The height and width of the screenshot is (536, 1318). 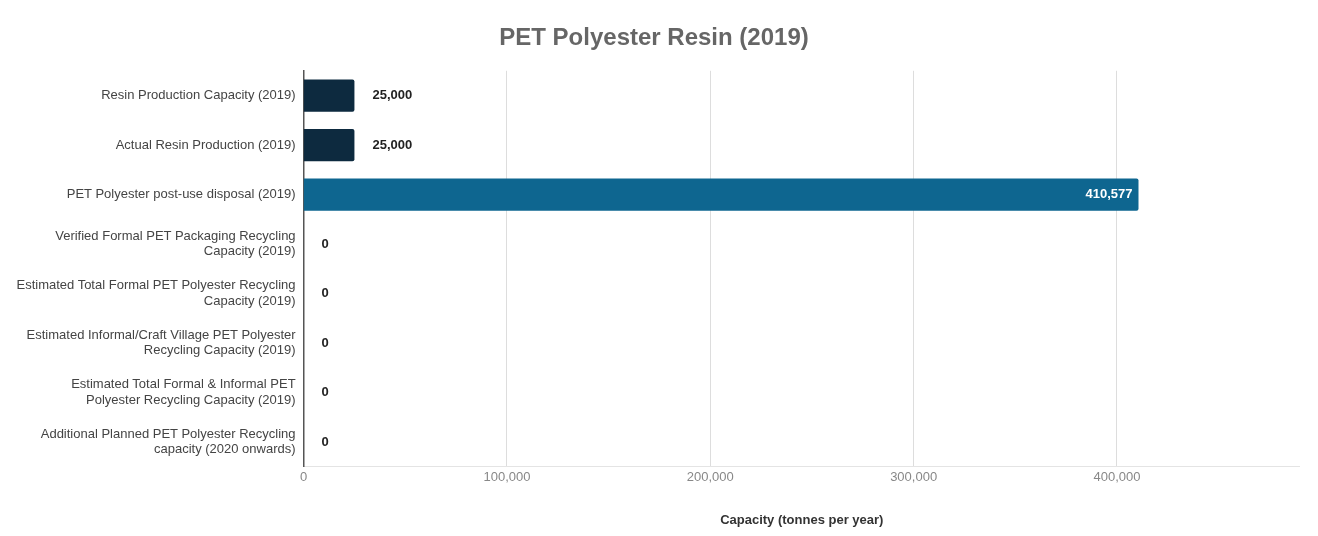 I want to click on y-tick-label: Additional Planned PET Polyester Recycling capacity (2020 onwards), so click(x=168, y=441).